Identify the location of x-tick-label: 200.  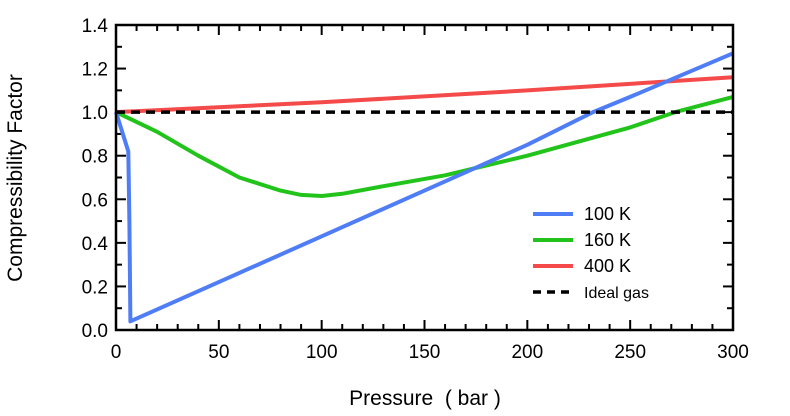
(527, 352).